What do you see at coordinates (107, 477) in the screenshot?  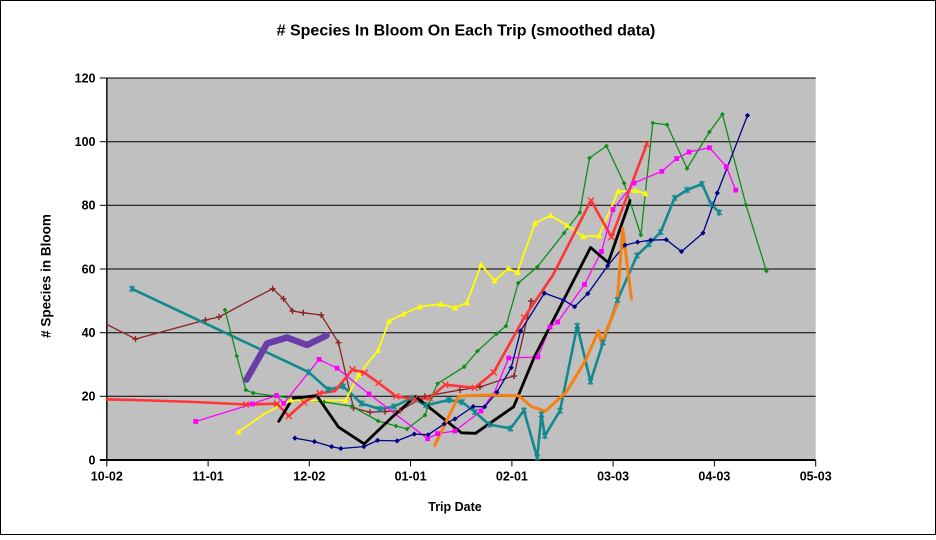 I see `svg-text: 10-02` at bounding box center [107, 477].